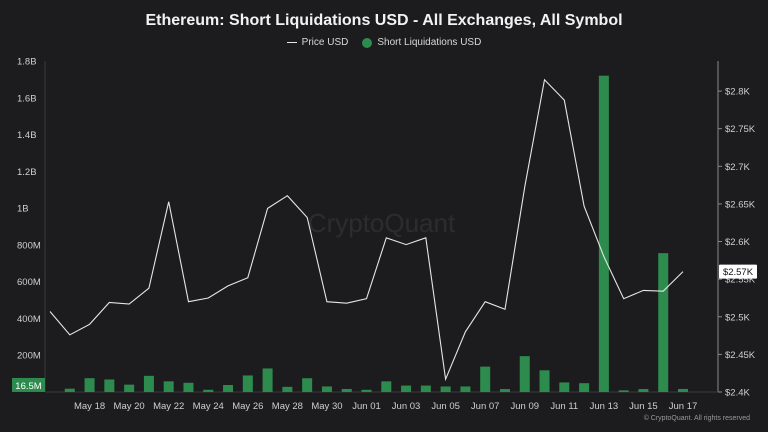 The image size is (768, 432). What do you see at coordinates (737, 167) in the screenshot?
I see `right-axis-tick-label: $2.7K` at bounding box center [737, 167].